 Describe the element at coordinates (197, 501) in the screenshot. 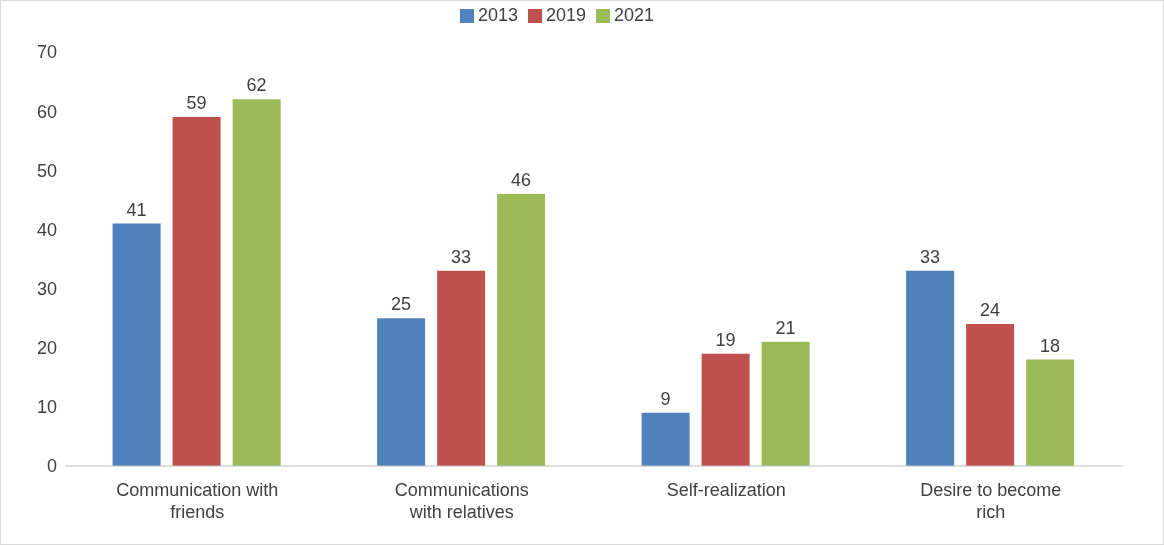

I see `x-tick-label: Communication with friends` at that location.